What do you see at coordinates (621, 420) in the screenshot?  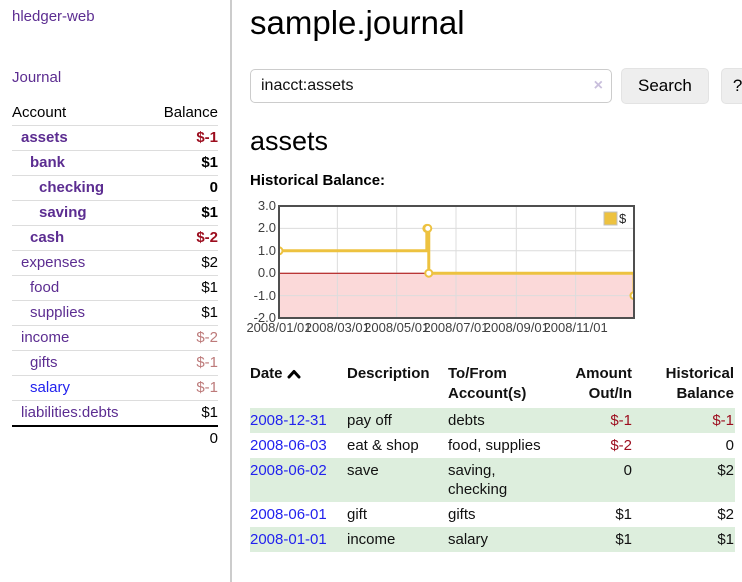 I see `transaction-amount: $-1` at bounding box center [621, 420].